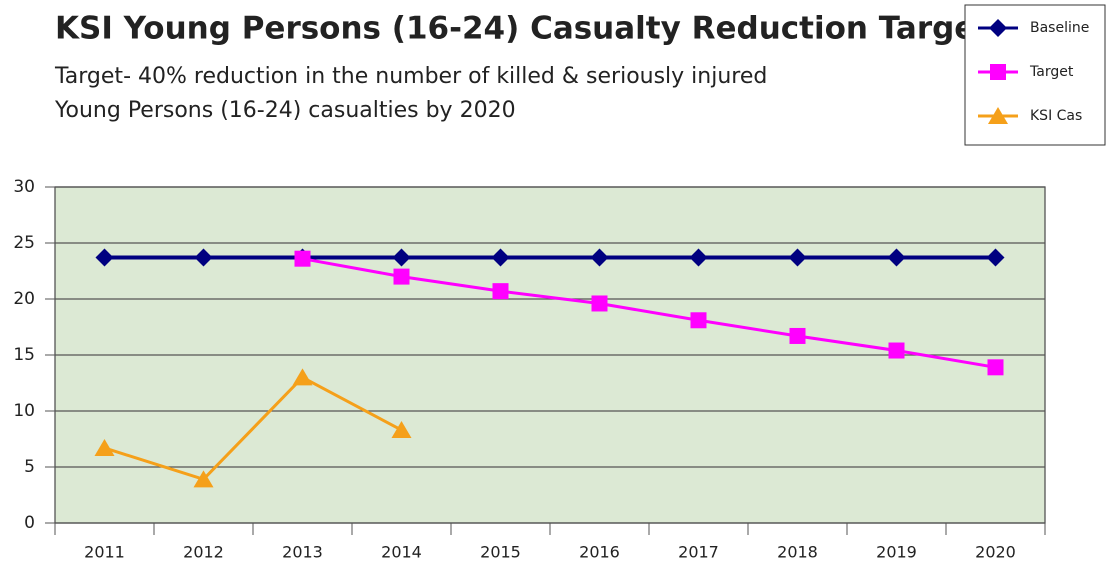 The height and width of the screenshot is (565, 1109). Describe the element at coordinates (995, 552) in the screenshot. I see `x-tick-label: 2020` at that location.